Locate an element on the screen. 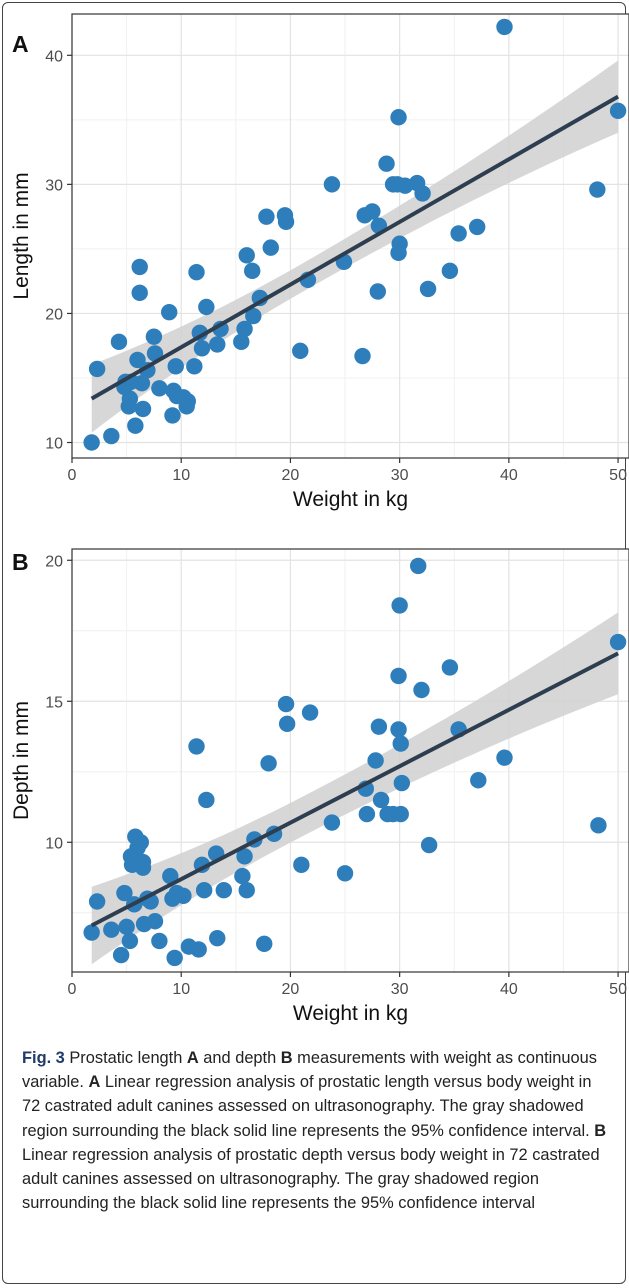 The height and width of the screenshot is (1288, 629). x-tick-label: 0 is located at coordinates (72, 989).